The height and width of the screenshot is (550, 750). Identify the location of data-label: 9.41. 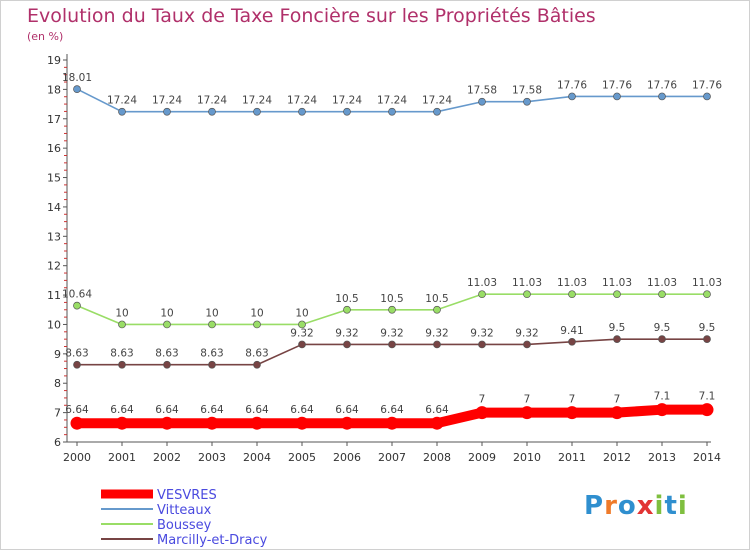
(571, 331).